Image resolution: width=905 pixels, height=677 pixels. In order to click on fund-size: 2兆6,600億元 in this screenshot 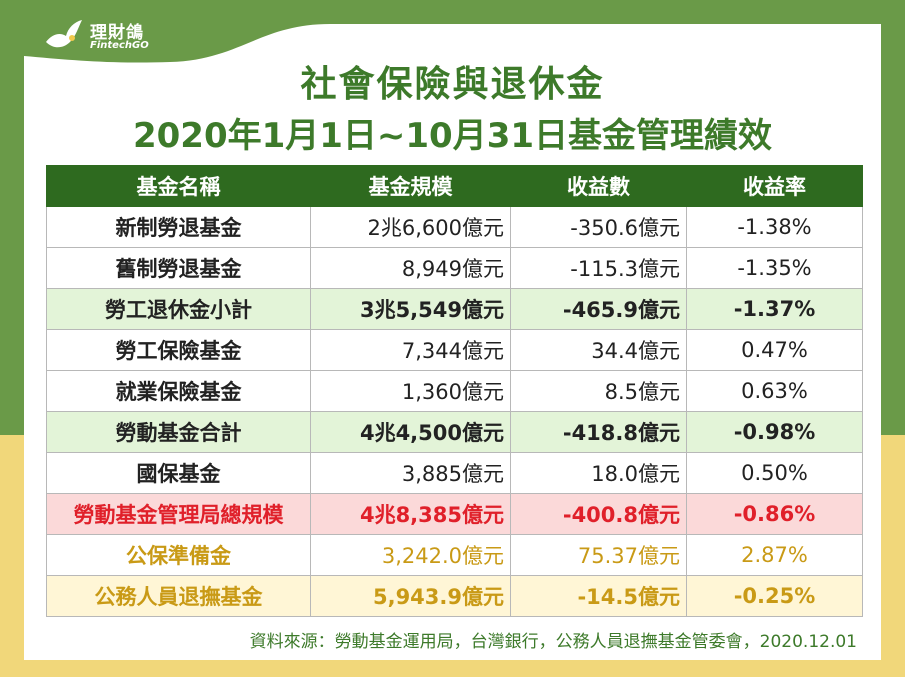, I will do `click(410, 227)`.